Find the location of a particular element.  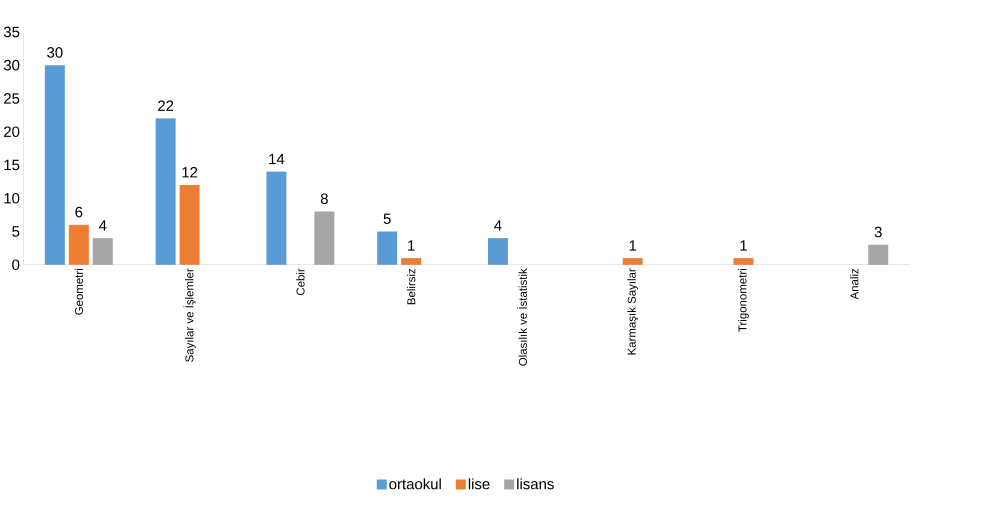

data-label: 8 is located at coordinates (324, 199).